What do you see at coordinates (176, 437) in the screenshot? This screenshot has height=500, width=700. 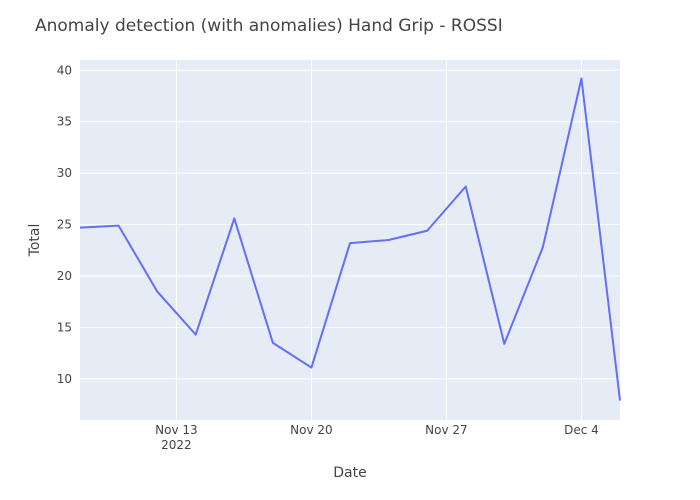 I see `x-tick-label: Nov 13 2022` at bounding box center [176, 437].